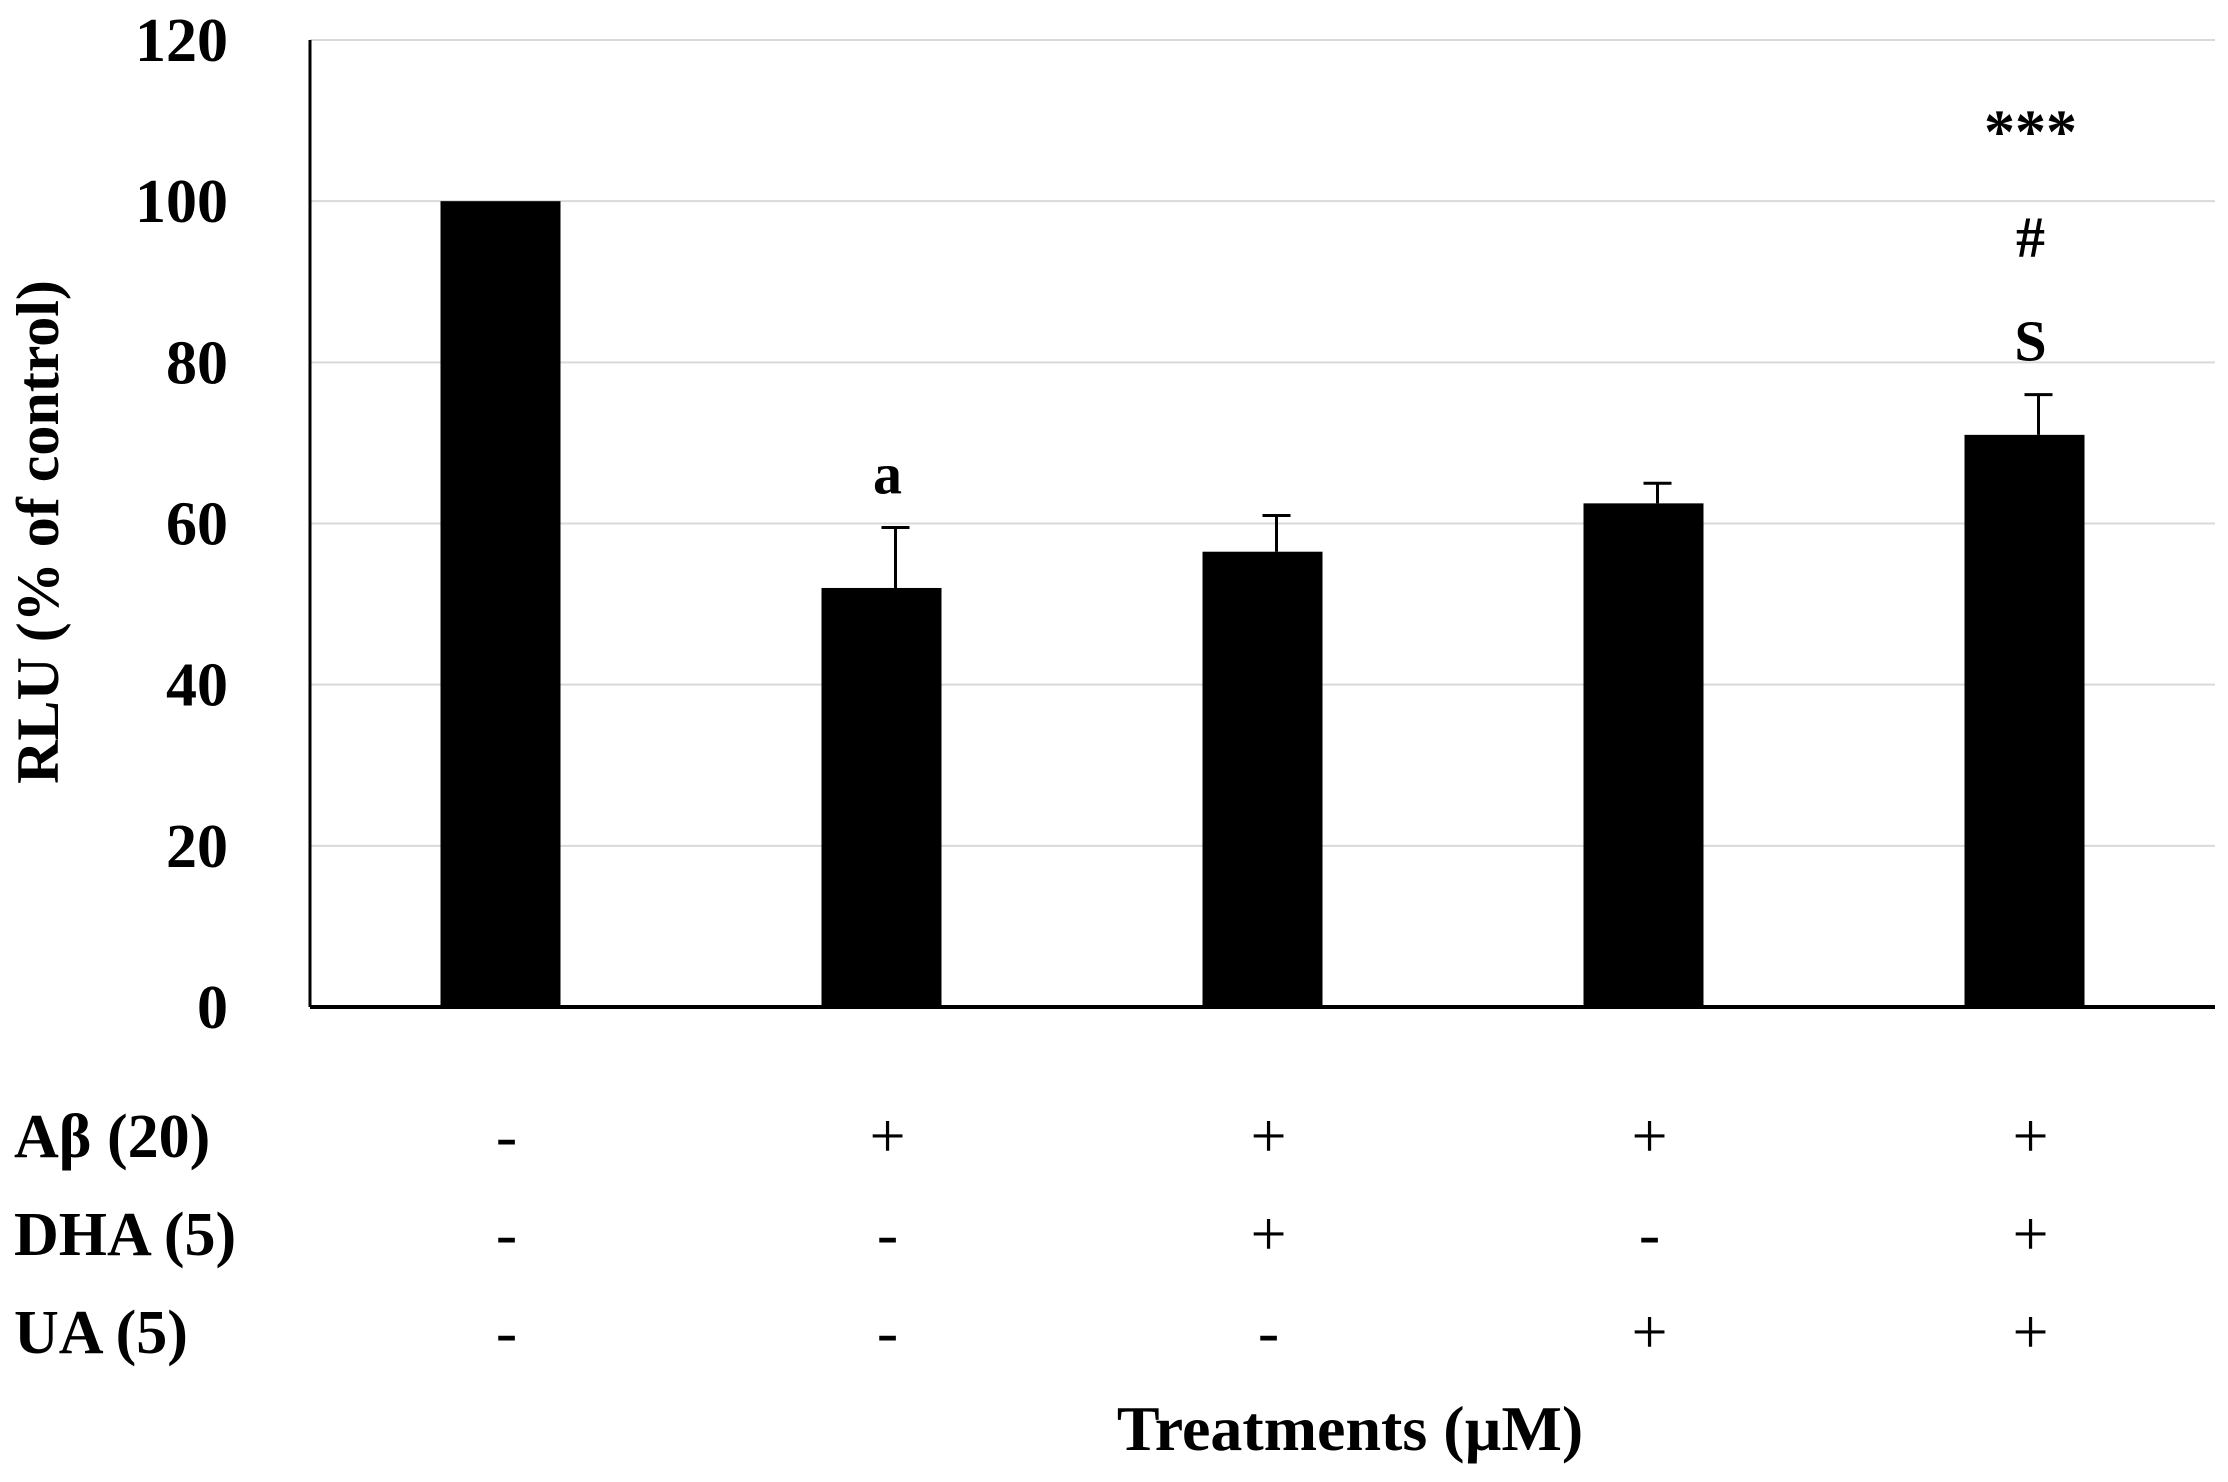 The width and height of the screenshot is (2228, 1482). I want to click on y-axis-label: RLU (% of control), so click(38, 532).